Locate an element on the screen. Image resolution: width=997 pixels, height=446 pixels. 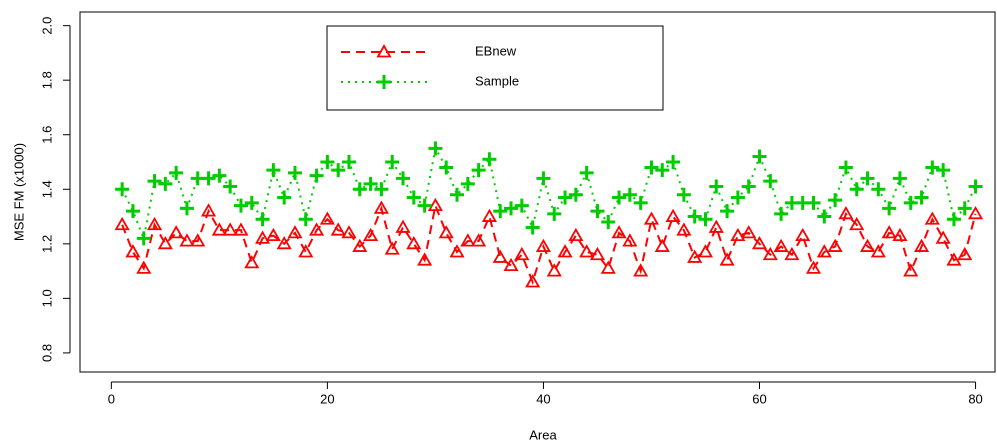
y-axis-label: MSE FM (x1000) is located at coordinates (18, 192).